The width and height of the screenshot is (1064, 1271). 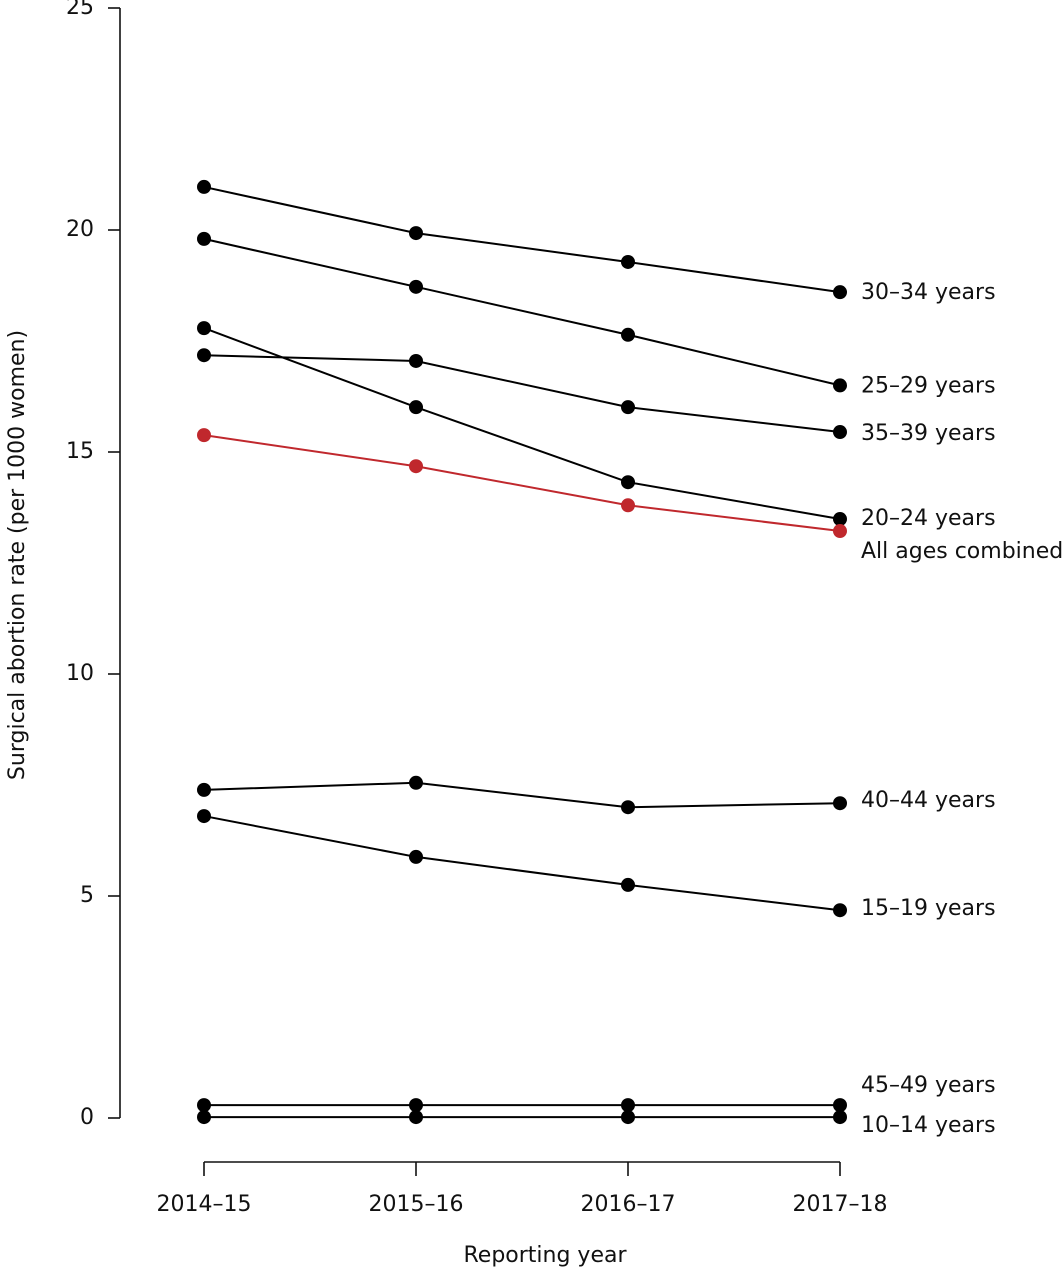 What do you see at coordinates (80, 10) in the screenshot?
I see `y-tick-label: 25` at bounding box center [80, 10].